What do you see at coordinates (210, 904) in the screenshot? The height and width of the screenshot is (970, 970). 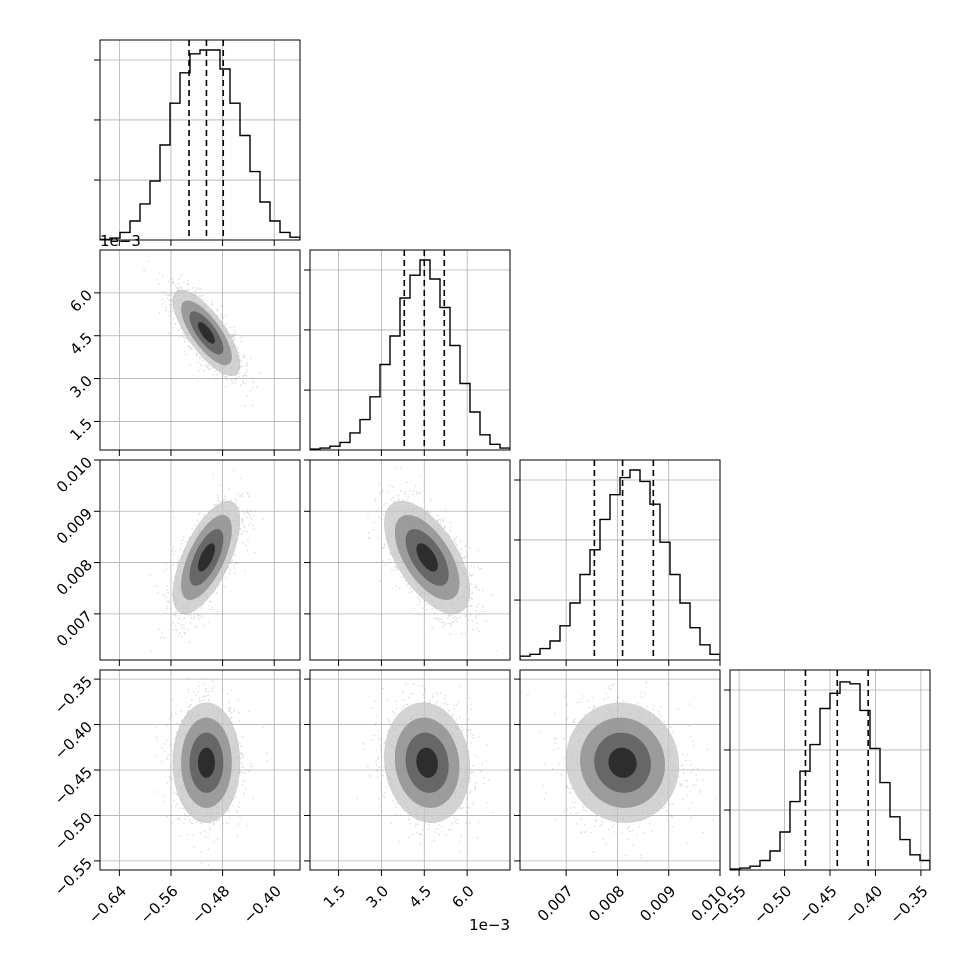 I see `x-tick-label: −0.48` at bounding box center [210, 904].